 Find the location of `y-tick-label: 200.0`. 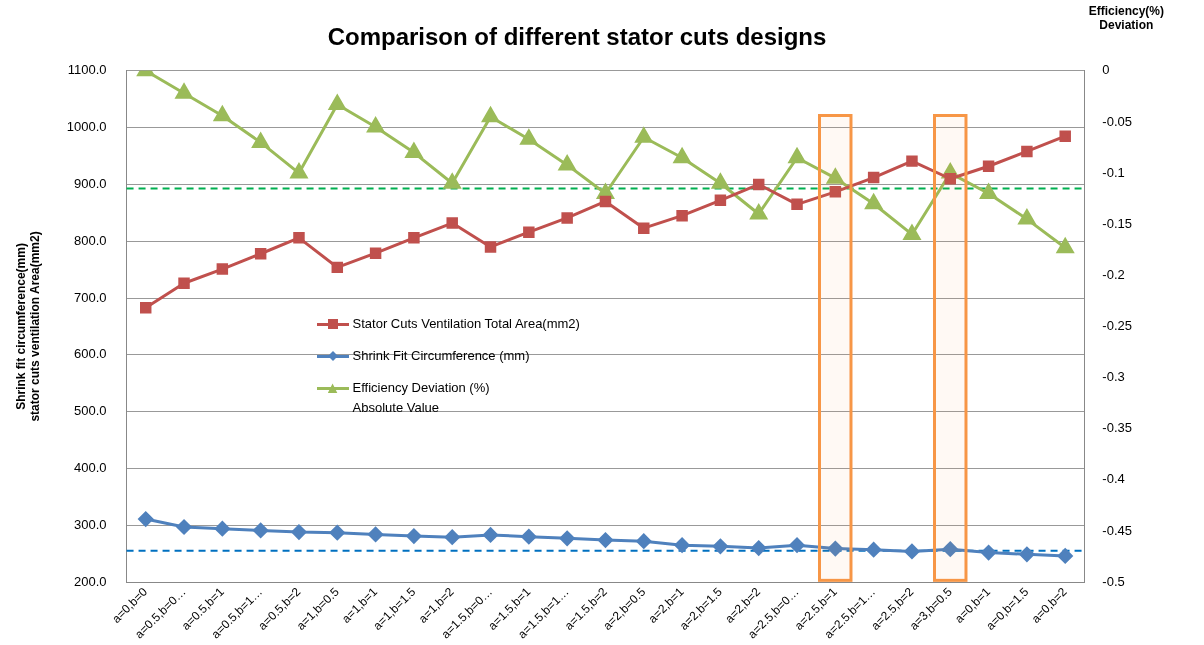

y-tick-label: 200.0 is located at coordinates (90, 581).